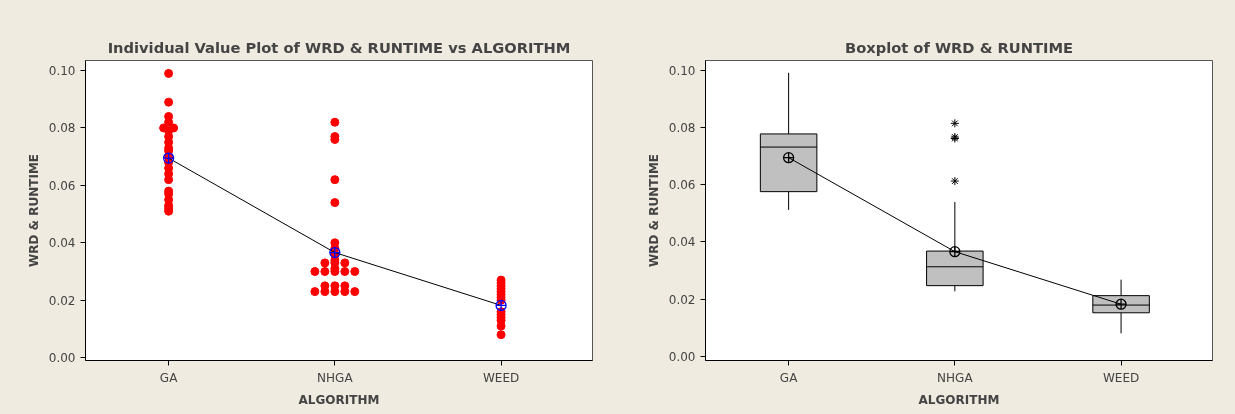 The height and width of the screenshot is (414, 1235). What do you see at coordinates (339, 47) in the screenshot?
I see `chart-title: Individual Value Plot of WRD & RUNTIME vs ALGORITHM` at bounding box center [339, 47].